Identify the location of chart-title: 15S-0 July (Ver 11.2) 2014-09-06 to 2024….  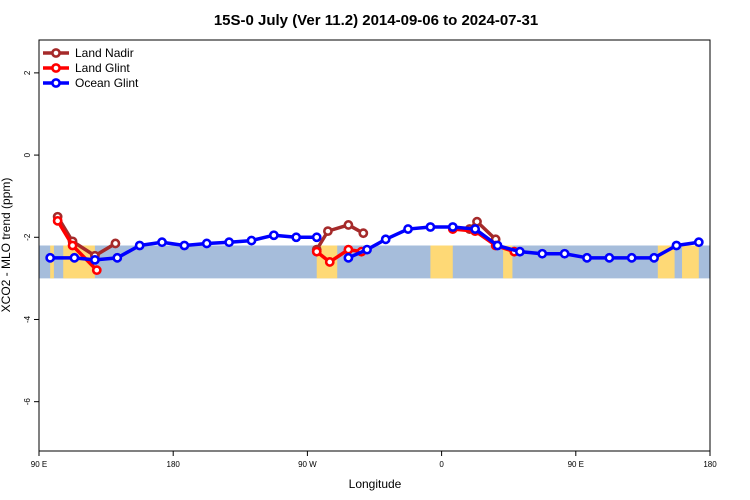
(376, 20).